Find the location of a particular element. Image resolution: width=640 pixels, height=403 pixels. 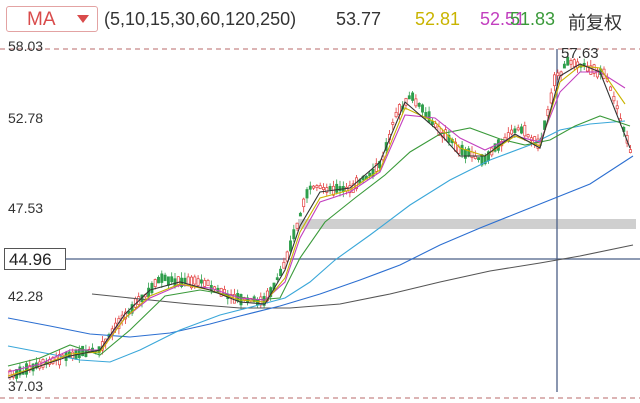

price-tick-1: 58.03 is located at coordinates (26, 46).